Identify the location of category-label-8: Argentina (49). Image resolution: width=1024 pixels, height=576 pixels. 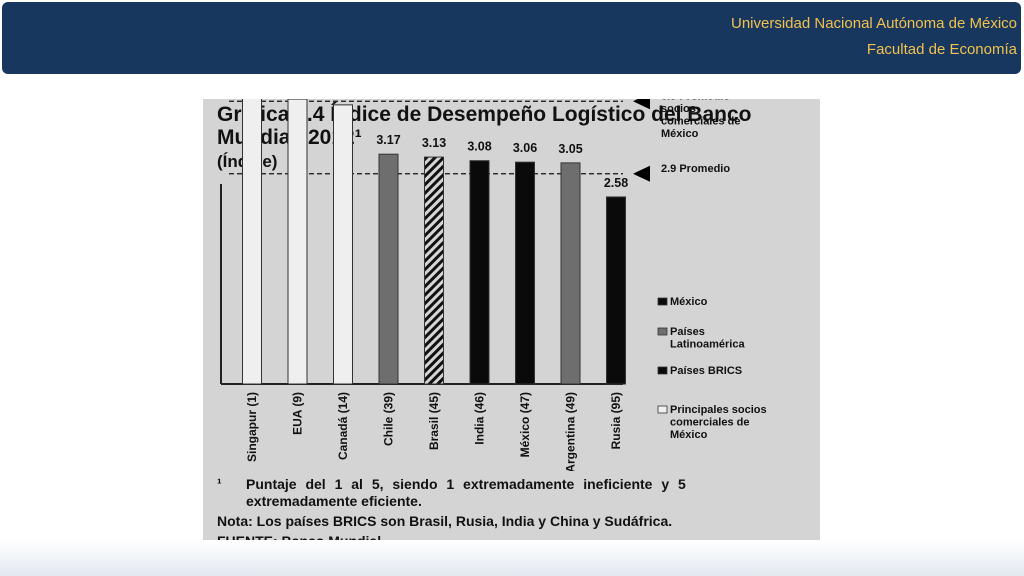
(571, 431).